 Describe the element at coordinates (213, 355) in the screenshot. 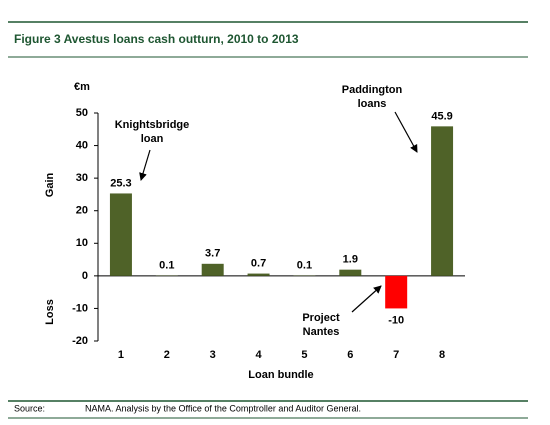

I see `x-tick-label: 3` at that location.